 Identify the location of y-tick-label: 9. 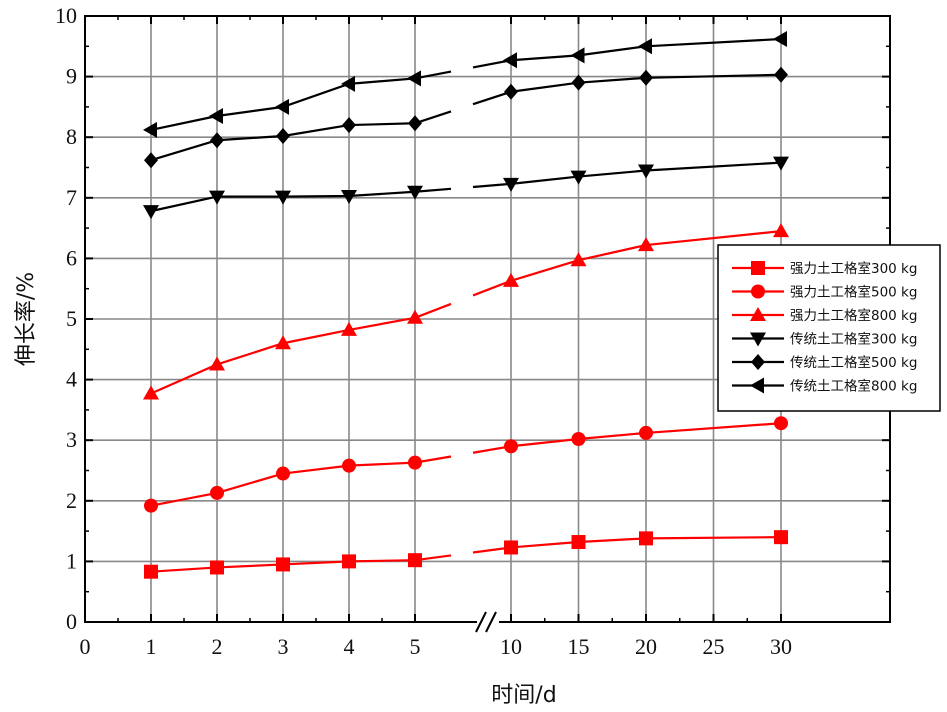
(71, 76).